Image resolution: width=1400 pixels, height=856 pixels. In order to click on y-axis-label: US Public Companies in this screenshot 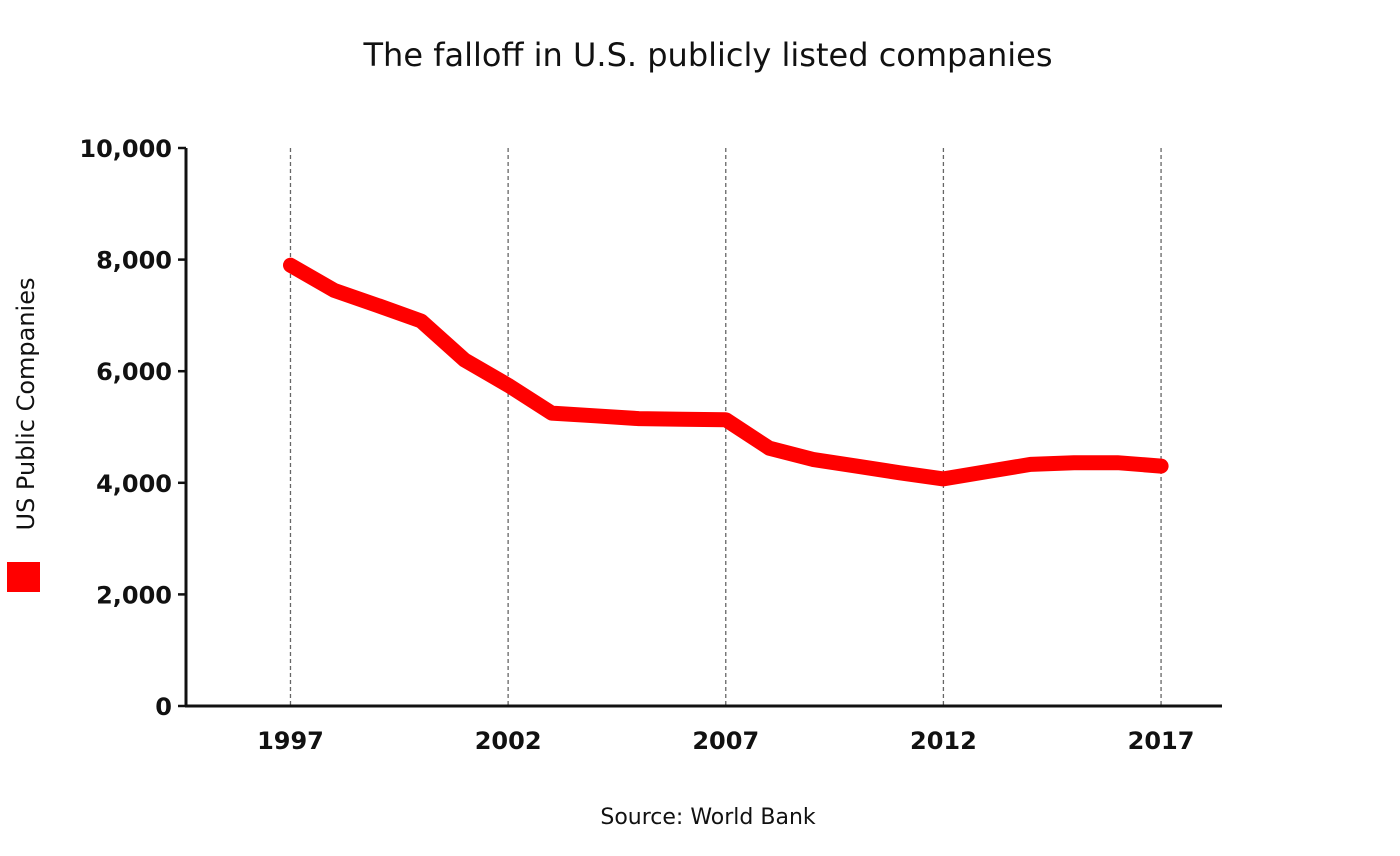, I will do `click(26, 404)`.